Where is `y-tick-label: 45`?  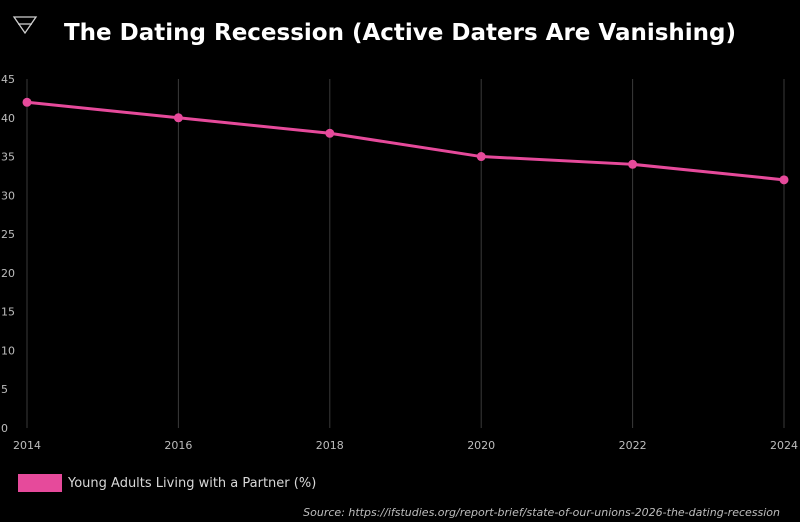 y-tick-label: 45 is located at coordinates (8, 79).